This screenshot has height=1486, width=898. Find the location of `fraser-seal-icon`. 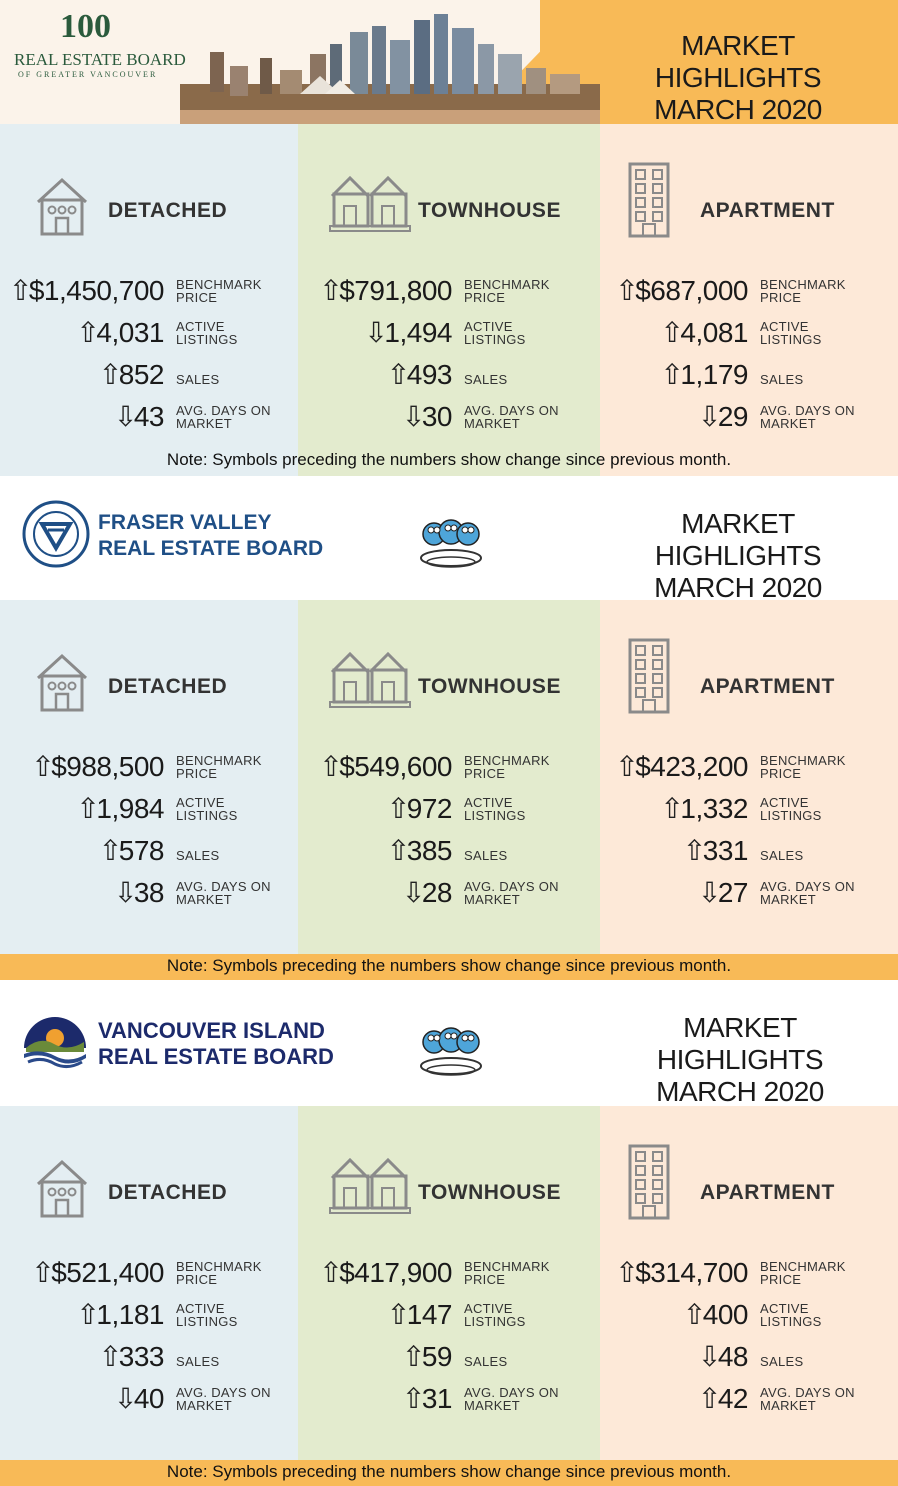

fraser-seal-icon is located at coordinates (56, 534).